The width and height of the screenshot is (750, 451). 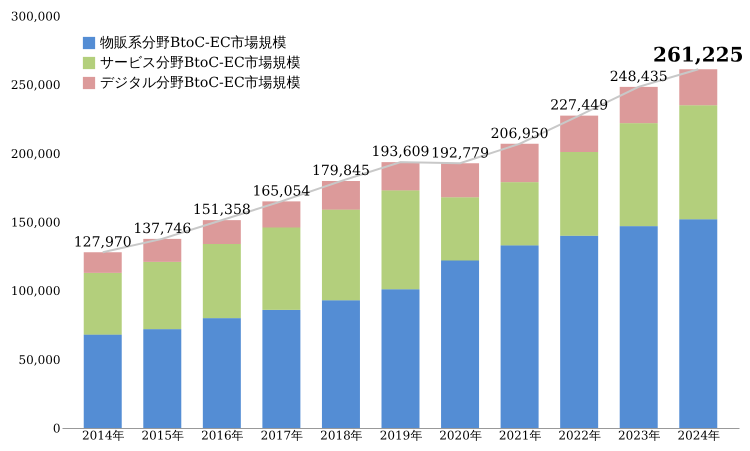 What do you see at coordinates (162, 228) in the screenshot?
I see `total-label: 137,746` at bounding box center [162, 228].